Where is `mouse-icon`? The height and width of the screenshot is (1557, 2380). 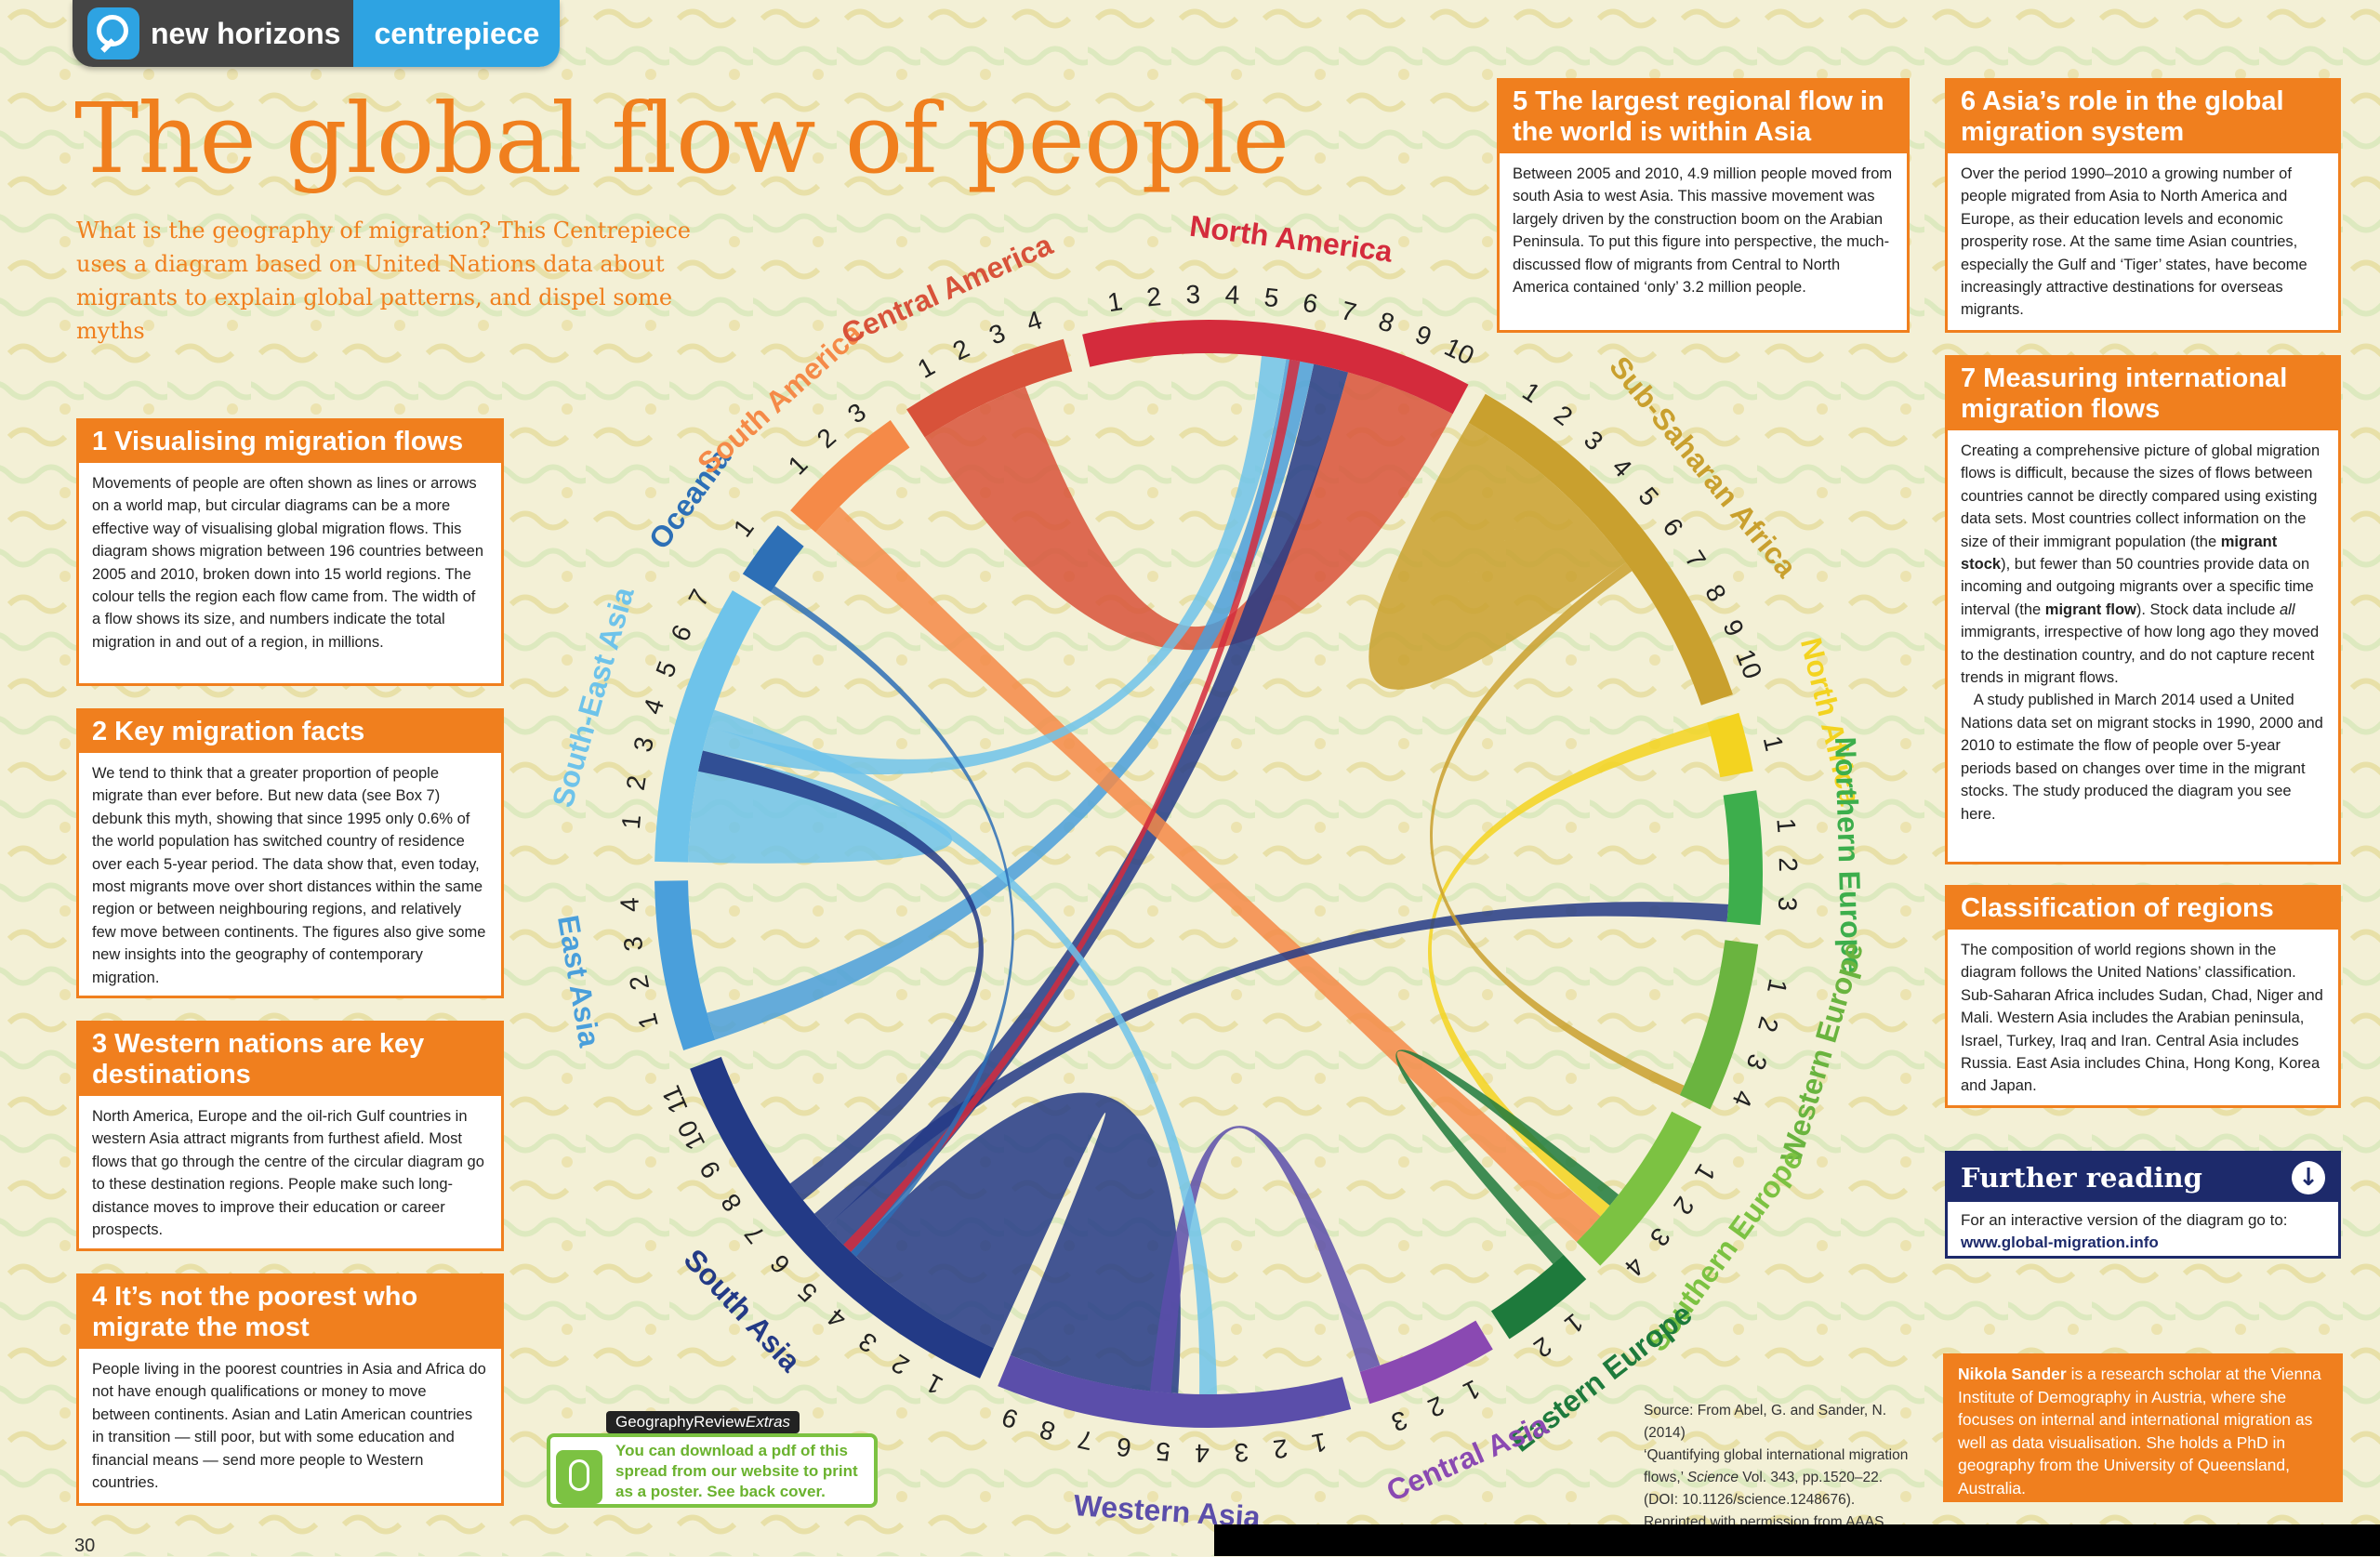 mouse-icon is located at coordinates (579, 1477).